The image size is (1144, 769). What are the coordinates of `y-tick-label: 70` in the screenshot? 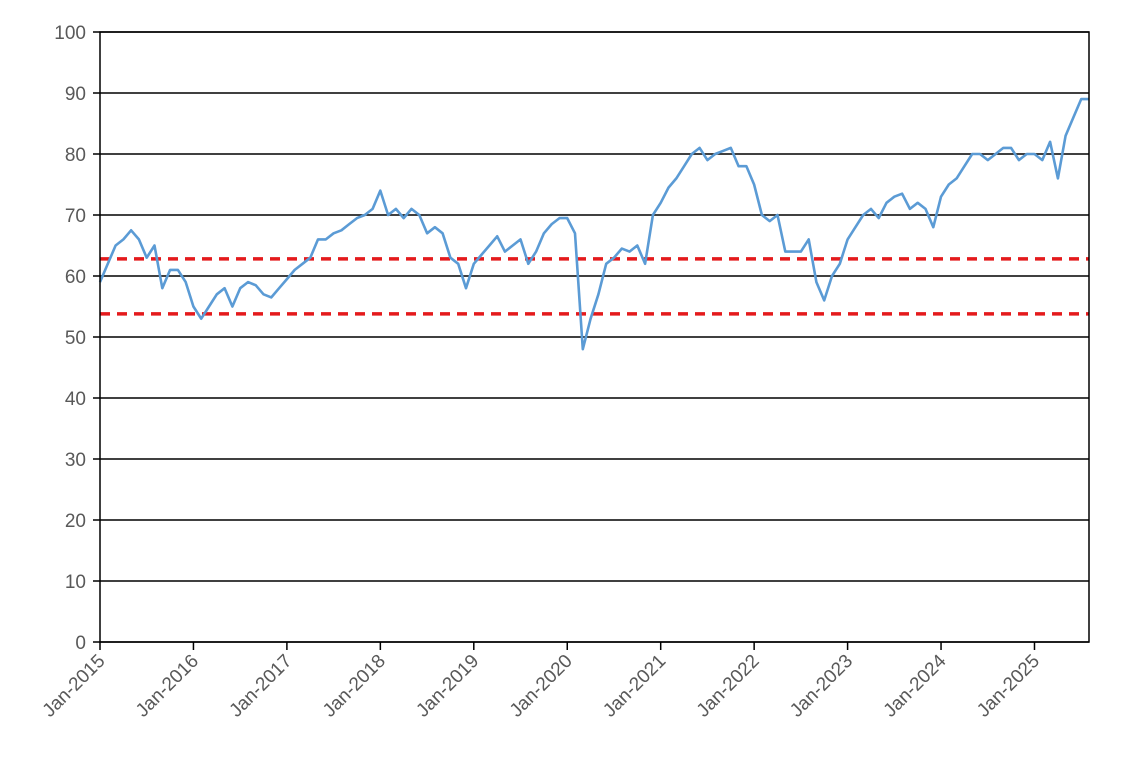 It's located at (75, 216).